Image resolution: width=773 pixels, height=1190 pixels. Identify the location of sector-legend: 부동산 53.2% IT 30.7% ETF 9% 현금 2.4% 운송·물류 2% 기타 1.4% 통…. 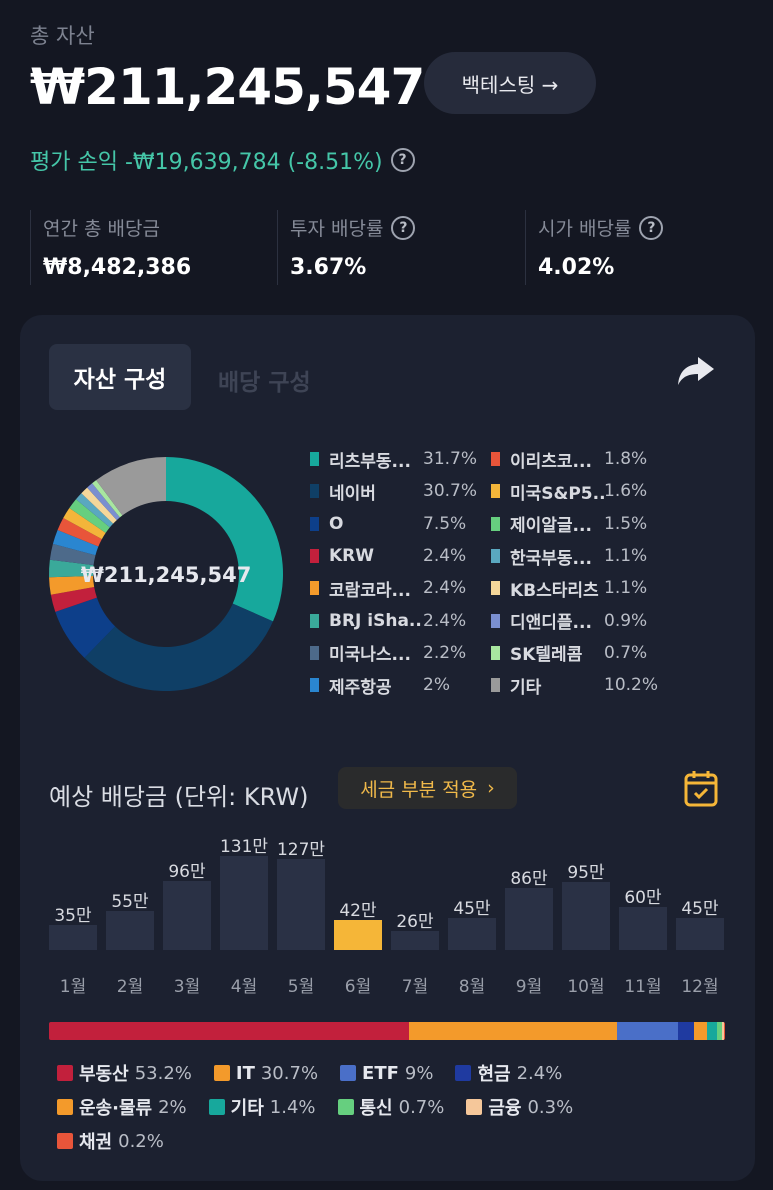
(397, 1107).